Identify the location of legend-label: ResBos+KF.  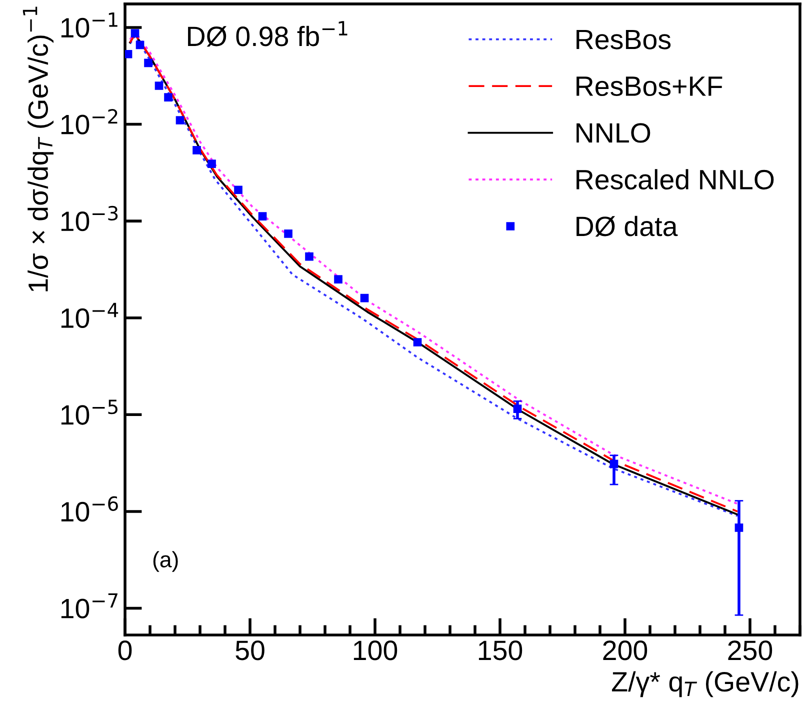
(649, 86).